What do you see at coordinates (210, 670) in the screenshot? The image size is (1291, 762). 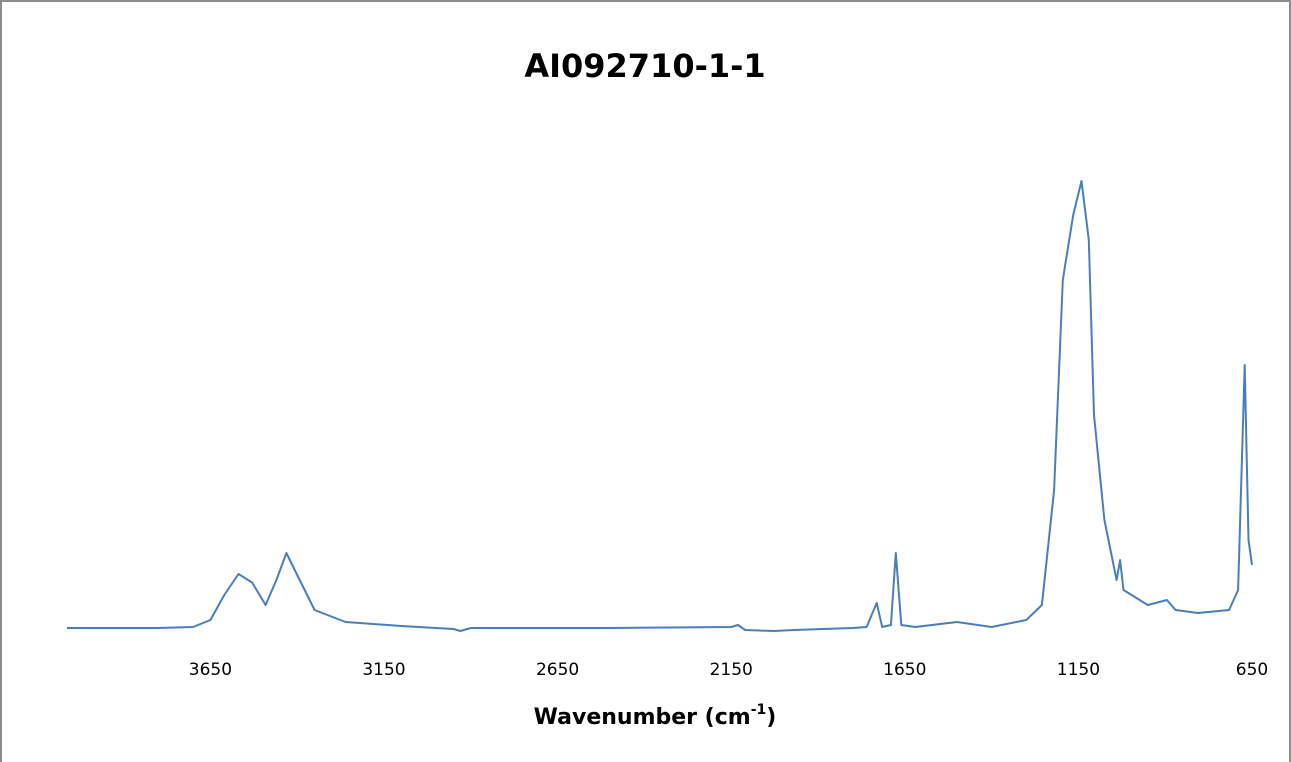 I see `x-tick-label: 3650` at bounding box center [210, 670].